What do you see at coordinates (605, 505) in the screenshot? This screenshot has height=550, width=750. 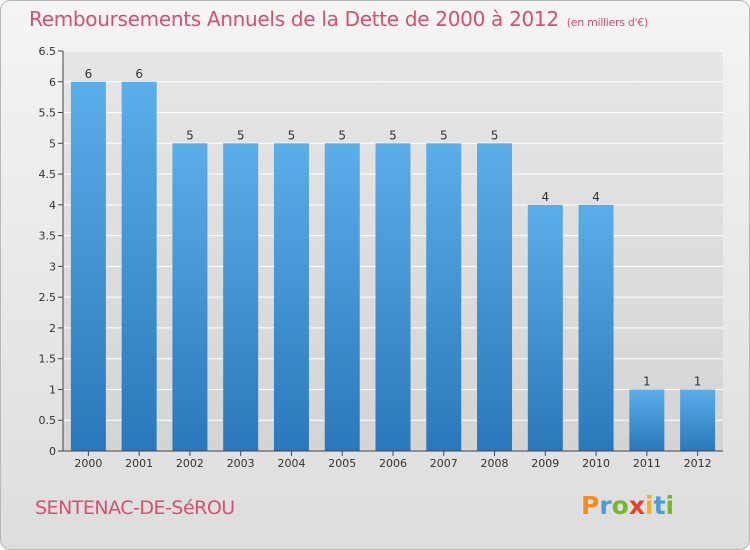 I see `logo-letter: r` at bounding box center [605, 505].